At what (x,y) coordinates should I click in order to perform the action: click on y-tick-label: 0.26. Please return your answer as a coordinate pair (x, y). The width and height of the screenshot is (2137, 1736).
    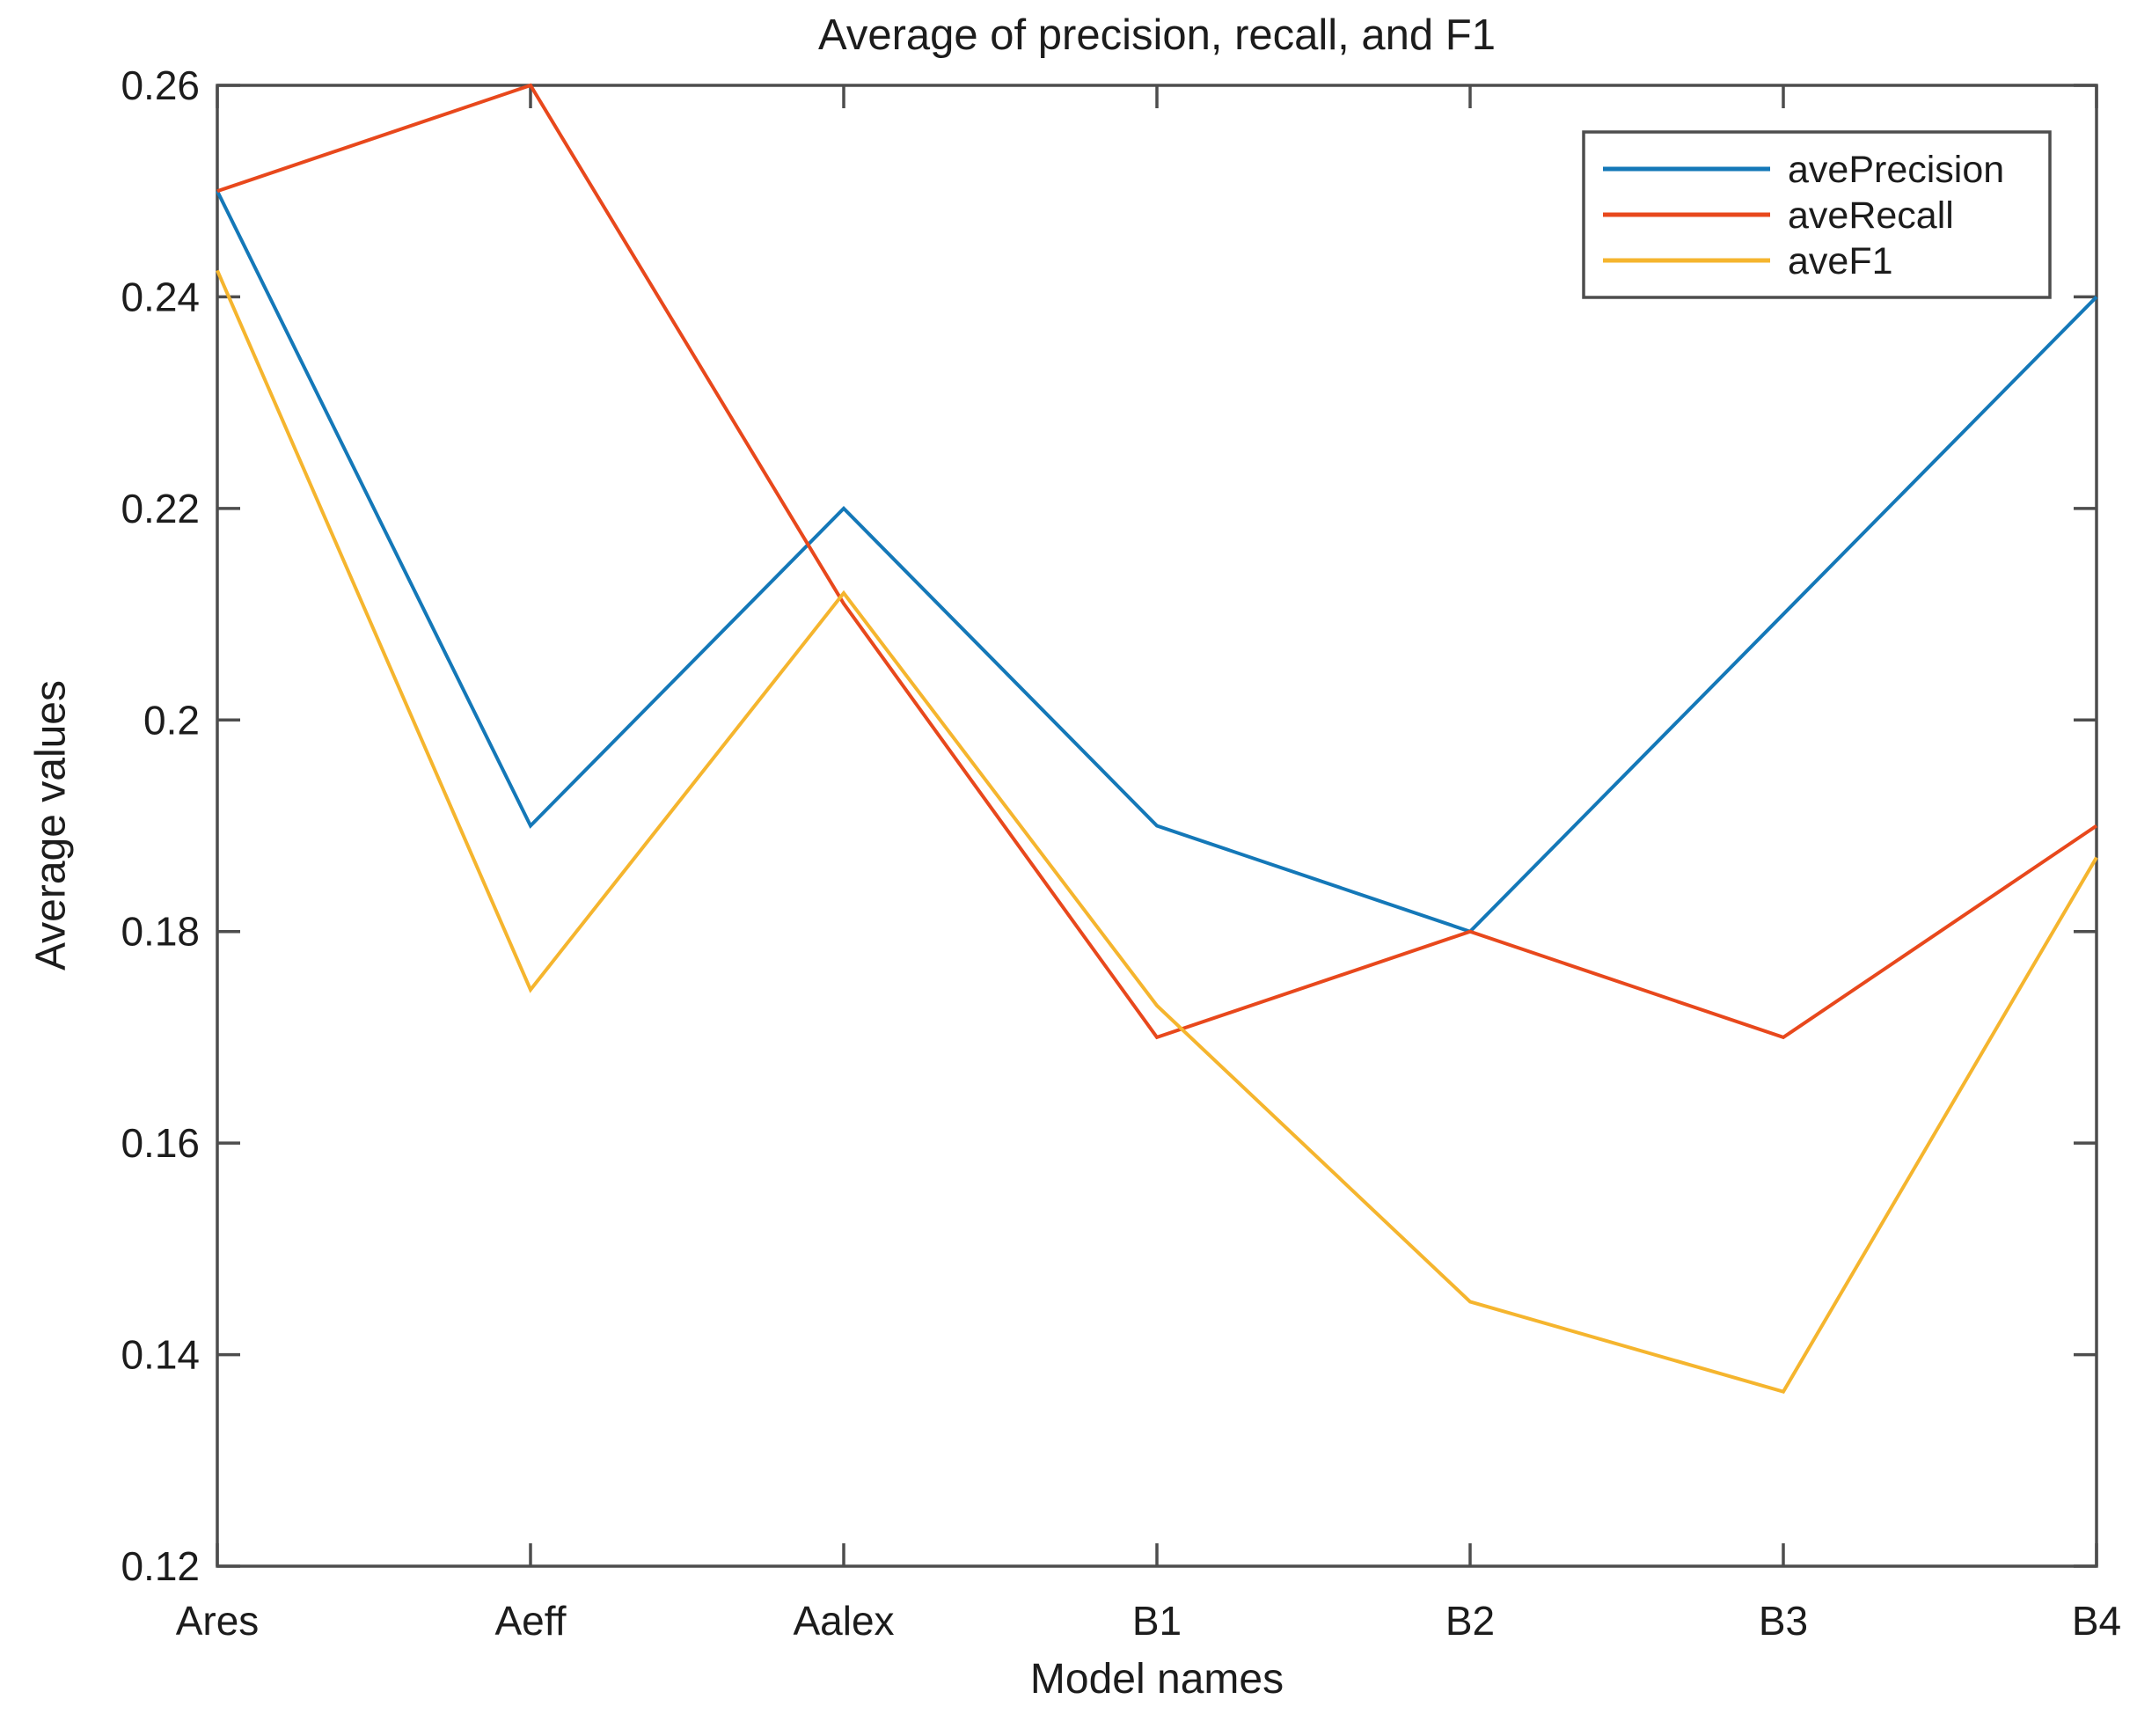
    Looking at the image, I should click on (160, 85).